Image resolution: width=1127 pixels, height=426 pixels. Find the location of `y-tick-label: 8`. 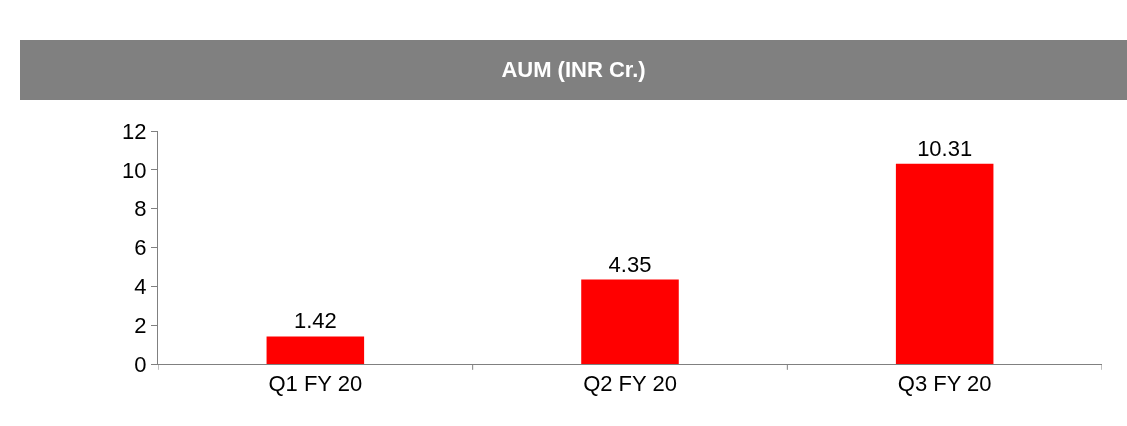

y-tick-label: 8 is located at coordinates (140, 209).